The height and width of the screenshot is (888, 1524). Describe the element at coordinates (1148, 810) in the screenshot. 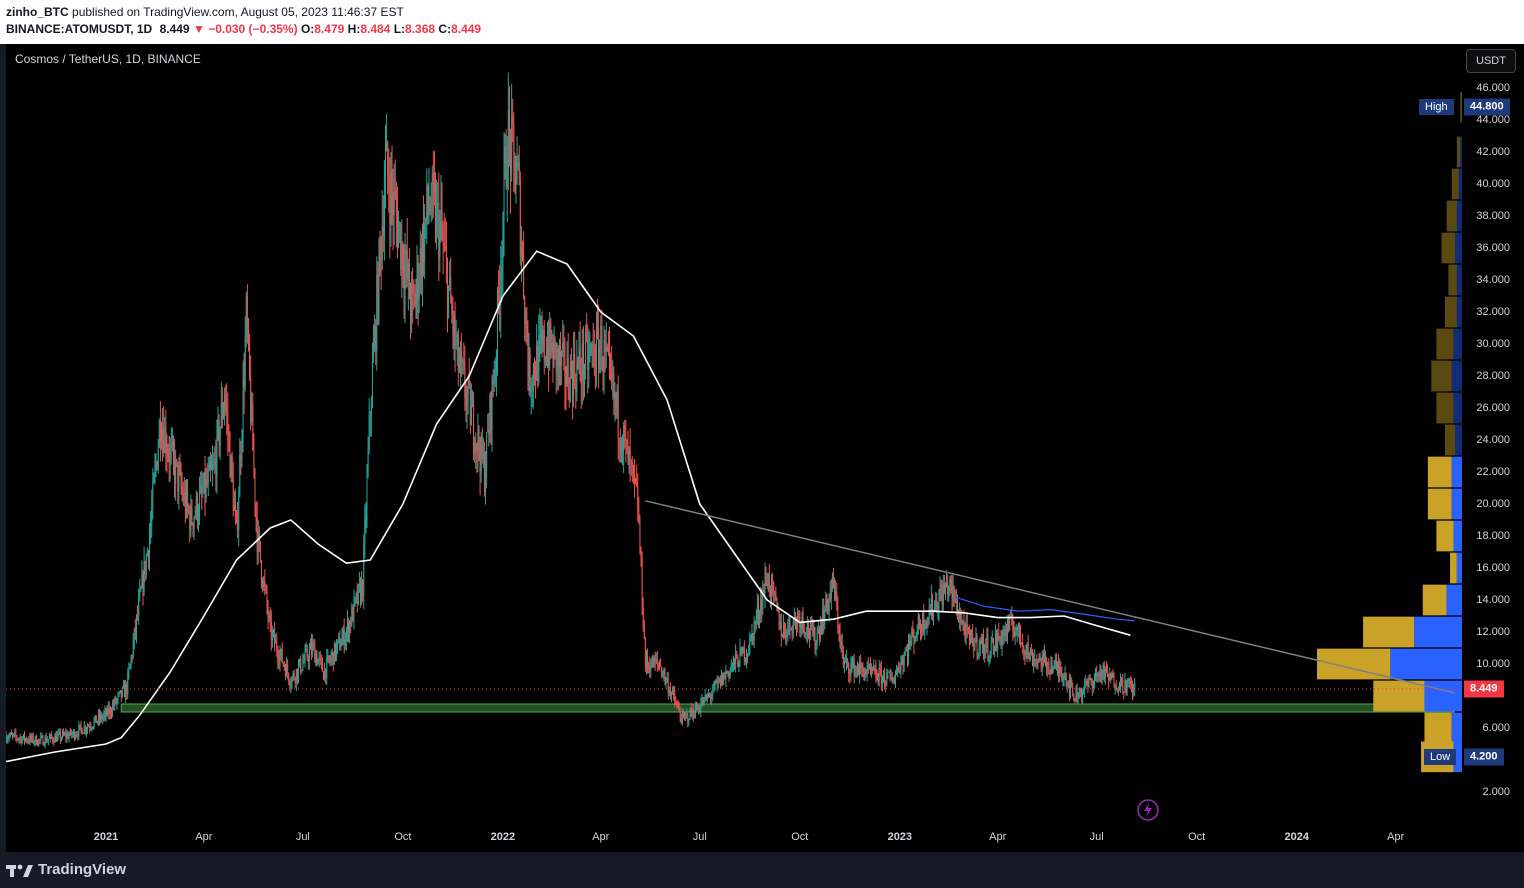

I see `lightning-icon` at that location.